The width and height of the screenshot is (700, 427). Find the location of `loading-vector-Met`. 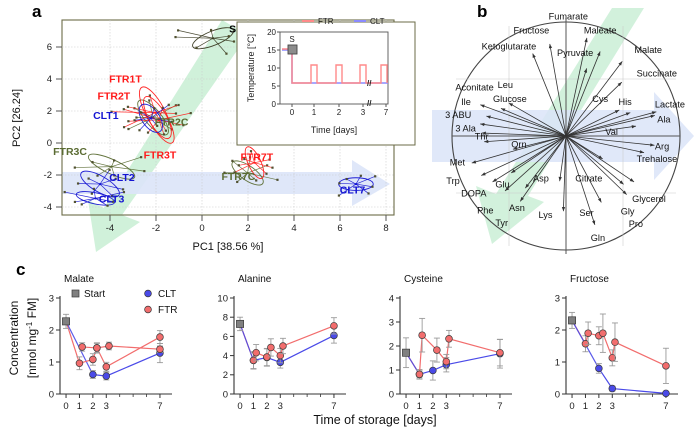

loading-vector-Met is located at coordinates (519, 149).